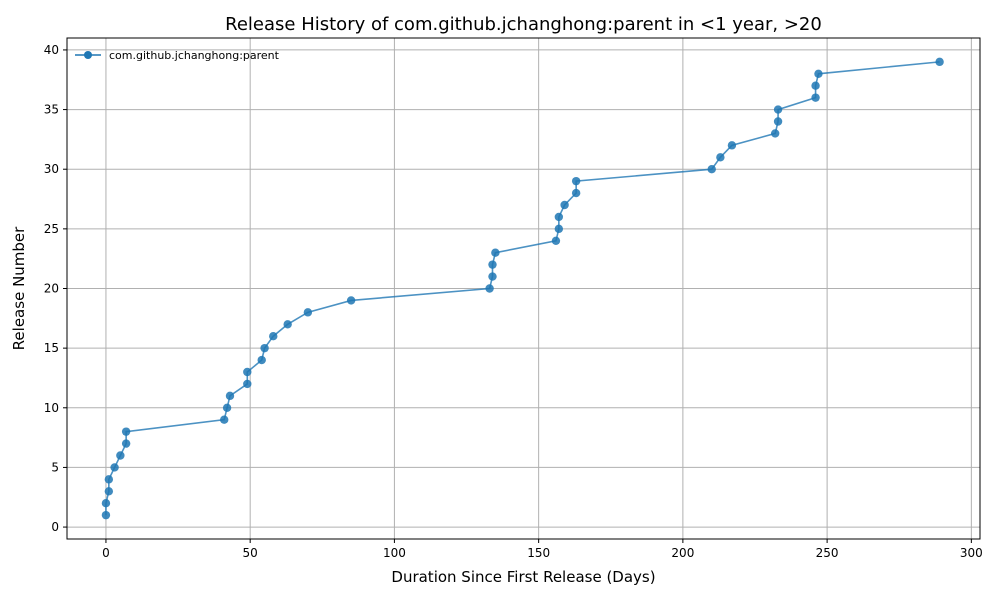  I want to click on y-axis-label: Release Number, so click(19, 288).